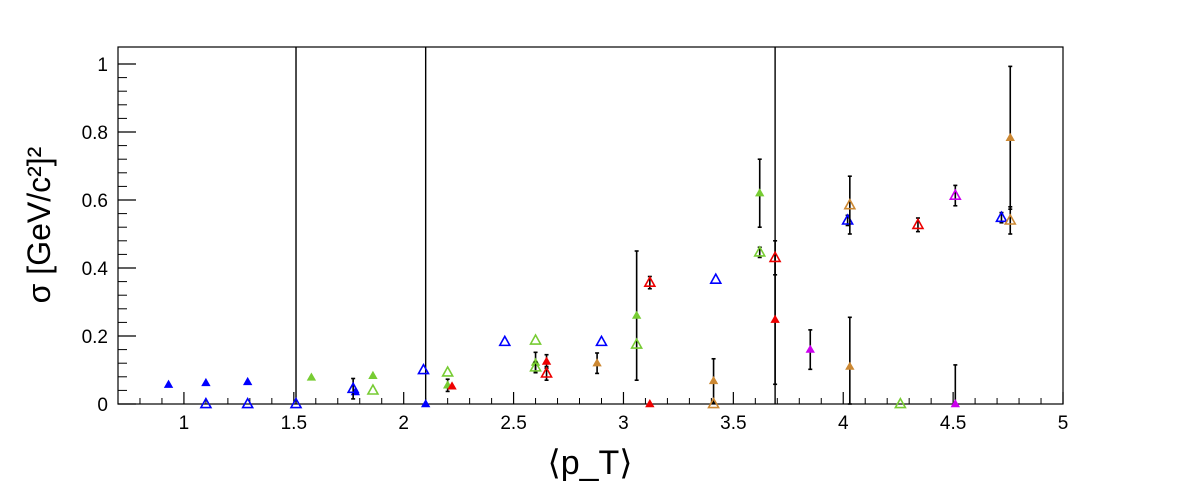  I want to click on y-axis-title: σ [GeV/c²]², so click(39, 224).